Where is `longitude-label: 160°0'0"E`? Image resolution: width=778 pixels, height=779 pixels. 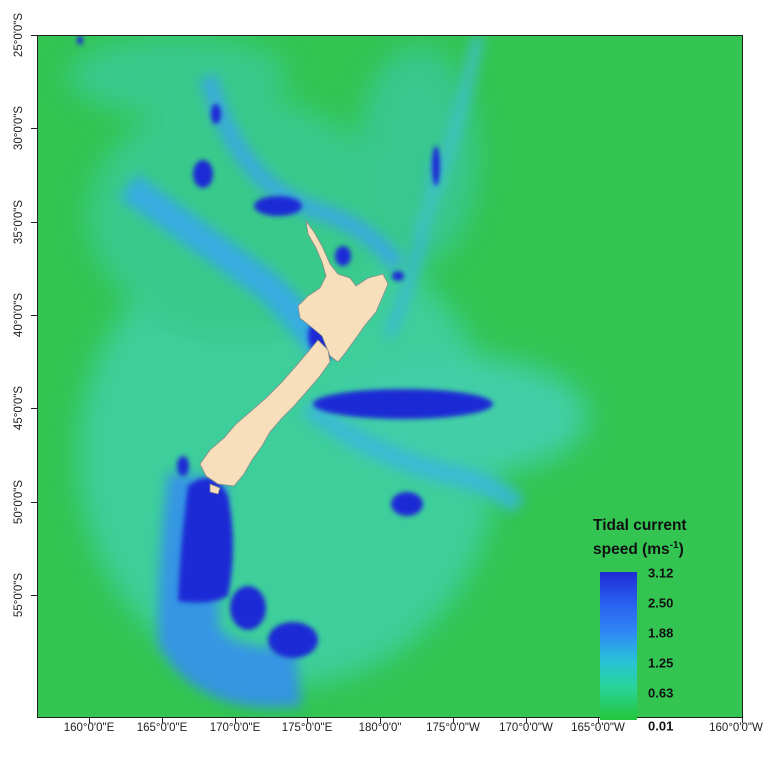 longitude-label: 160°0'0"E is located at coordinates (89, 728).